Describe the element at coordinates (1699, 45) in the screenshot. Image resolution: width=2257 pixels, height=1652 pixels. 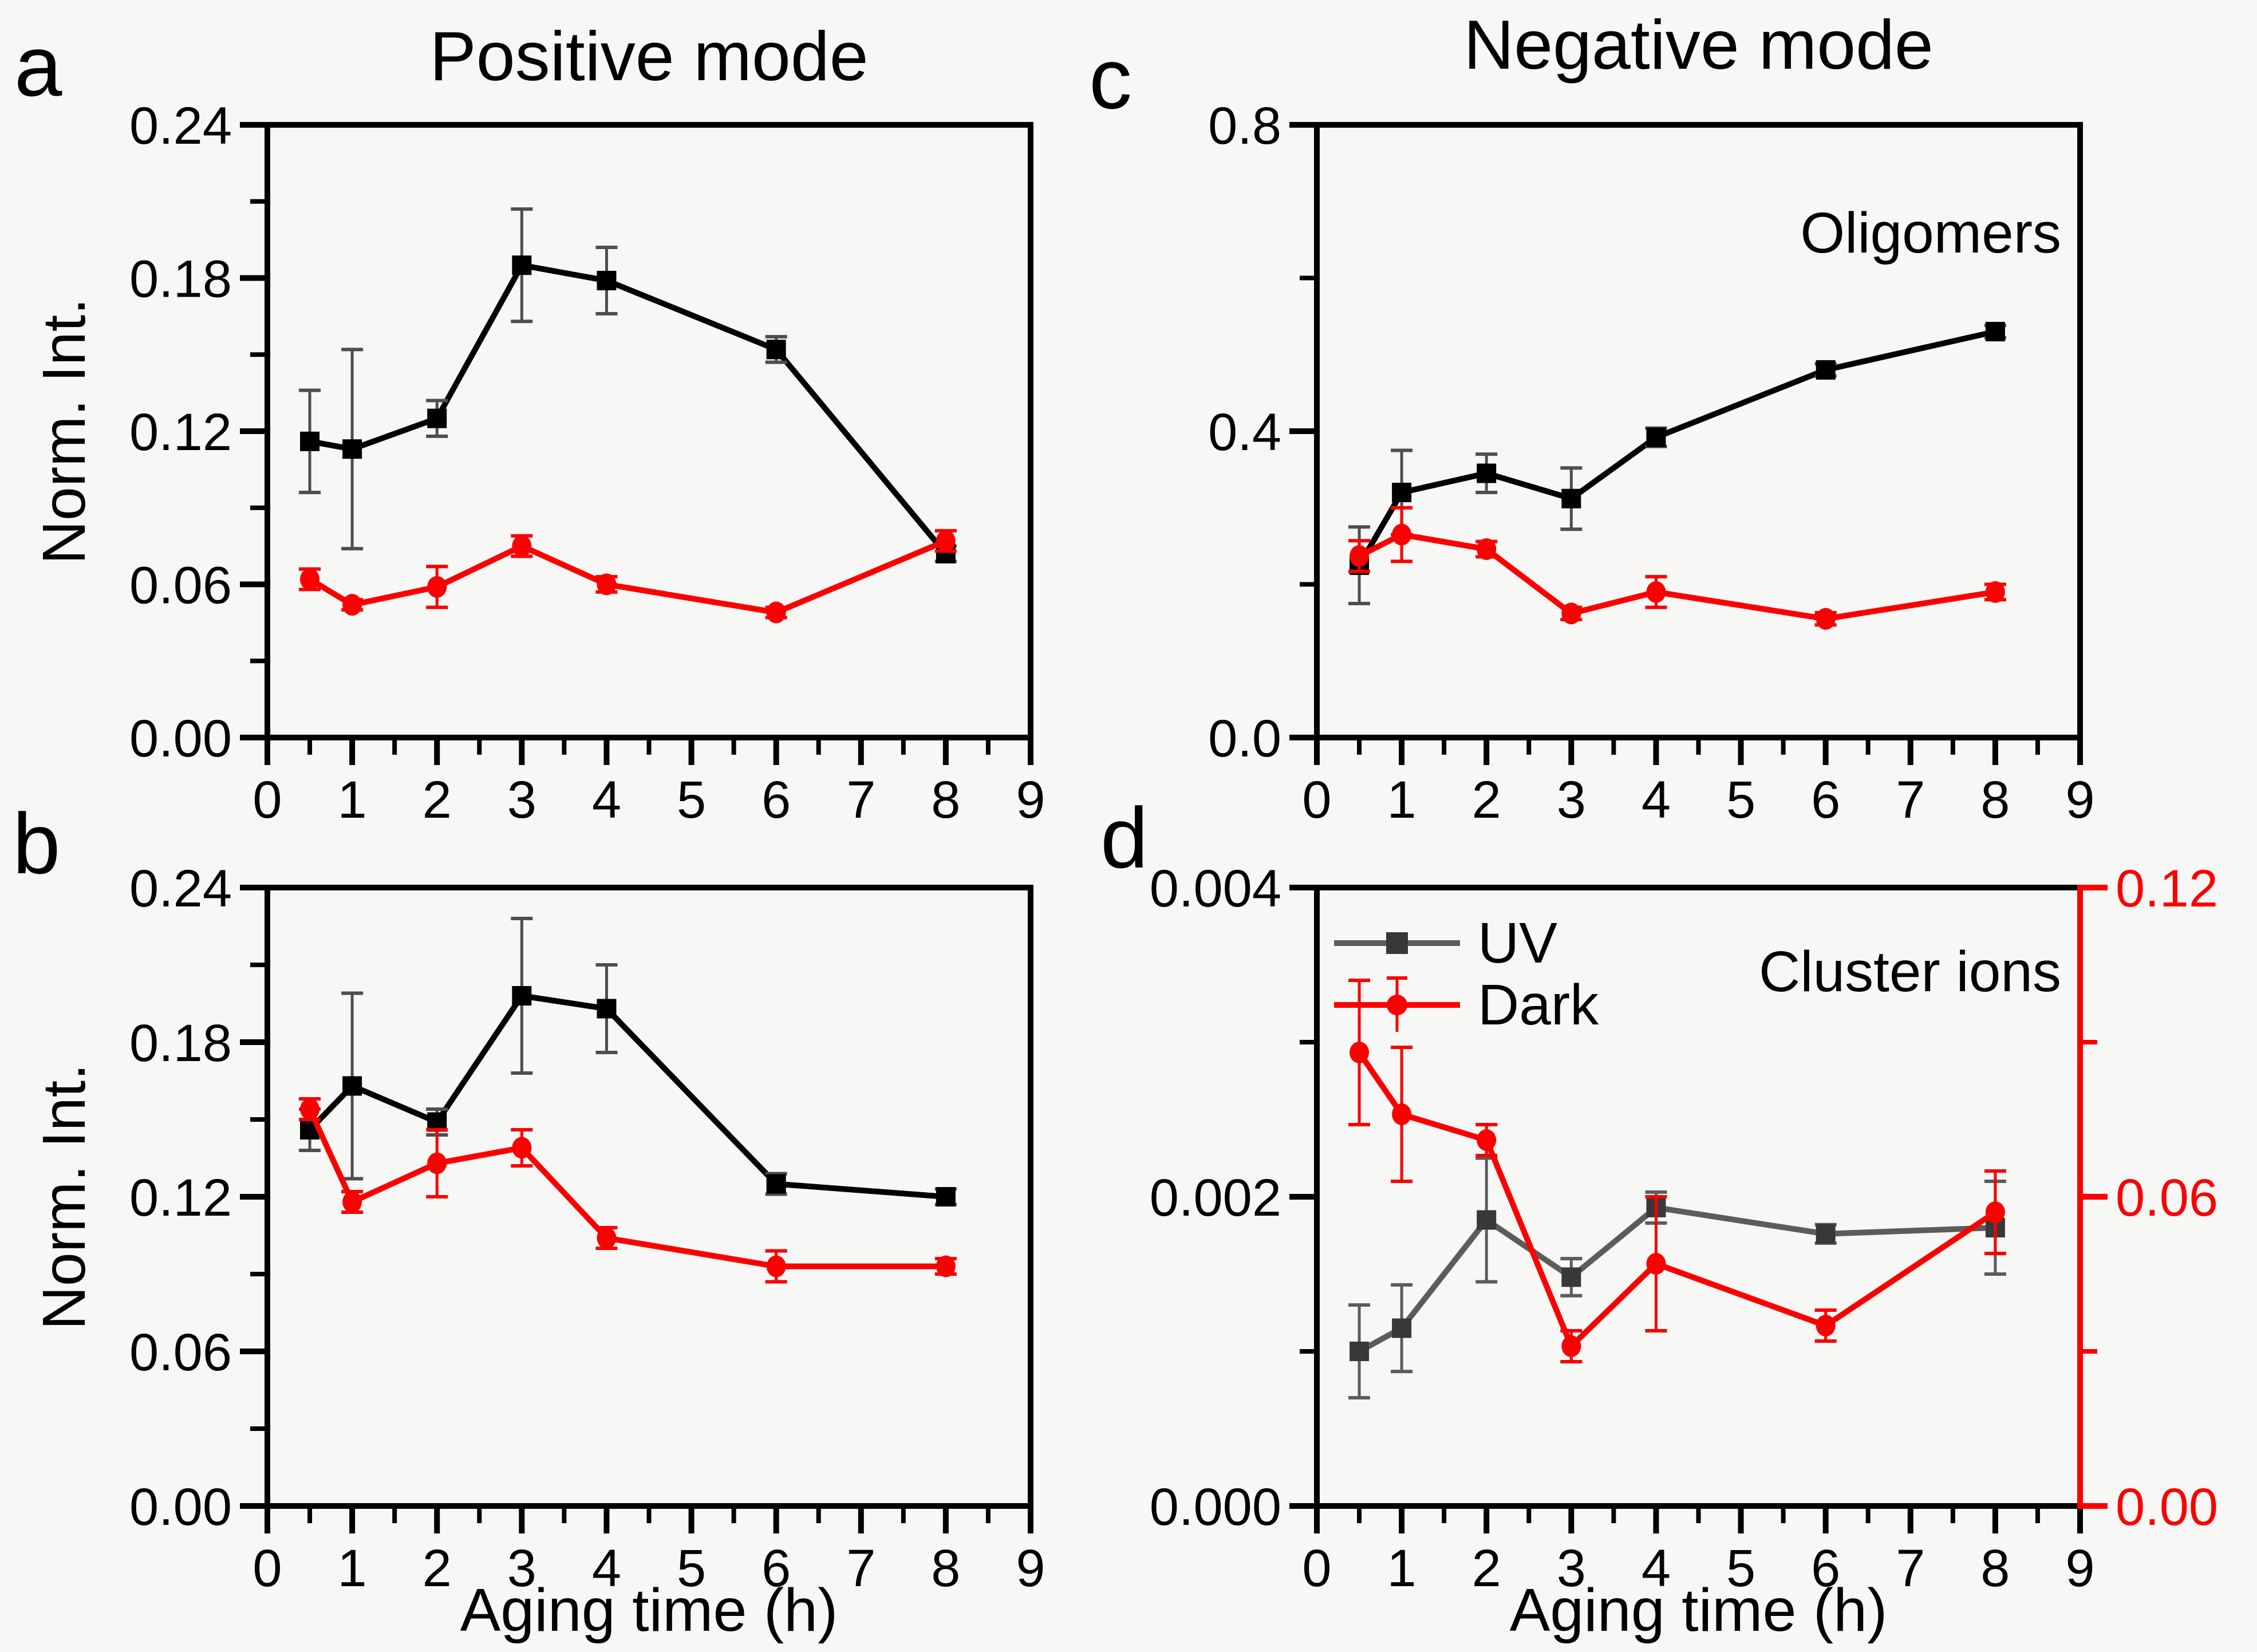
I see `column-title-negative-mode: Negative mode` at that location.